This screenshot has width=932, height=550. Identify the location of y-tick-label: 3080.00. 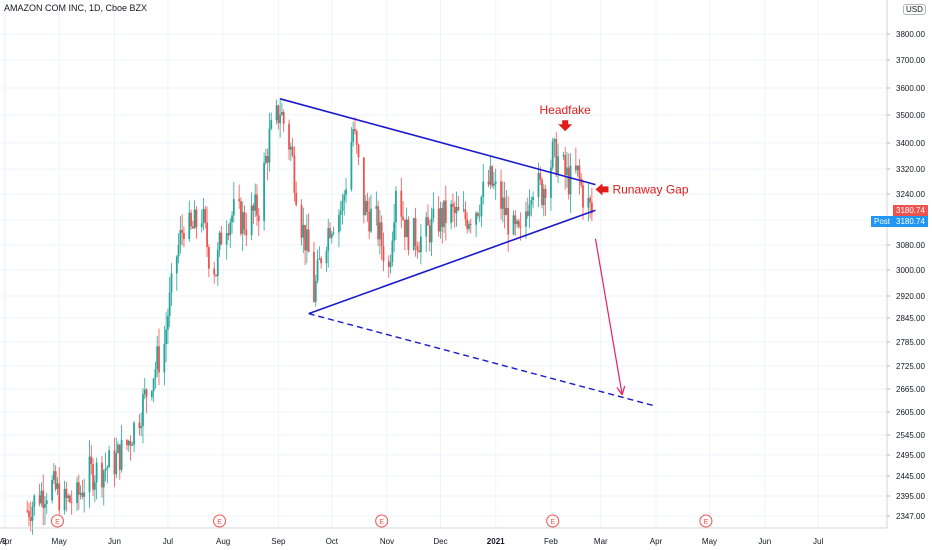
(910, 245).